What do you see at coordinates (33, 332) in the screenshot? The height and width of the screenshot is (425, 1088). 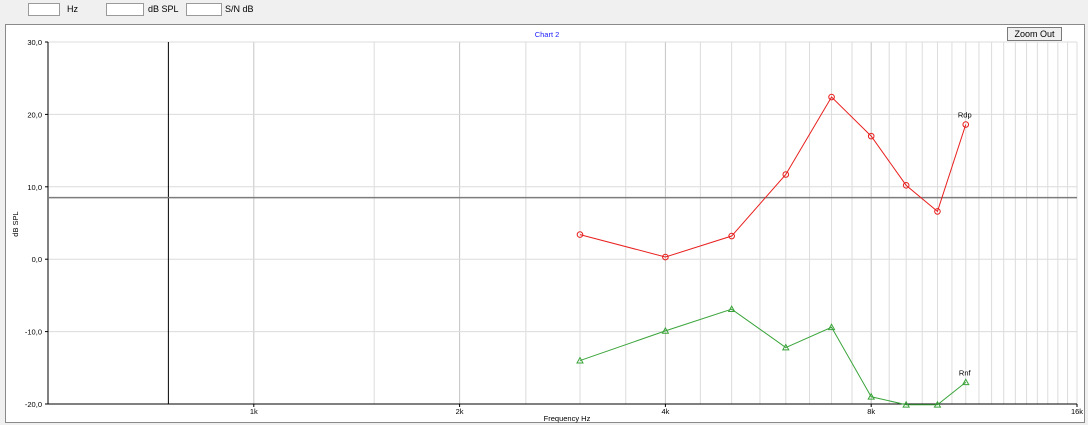 I see `y-tick-label: -10,0` at bounding box center [33, 332].